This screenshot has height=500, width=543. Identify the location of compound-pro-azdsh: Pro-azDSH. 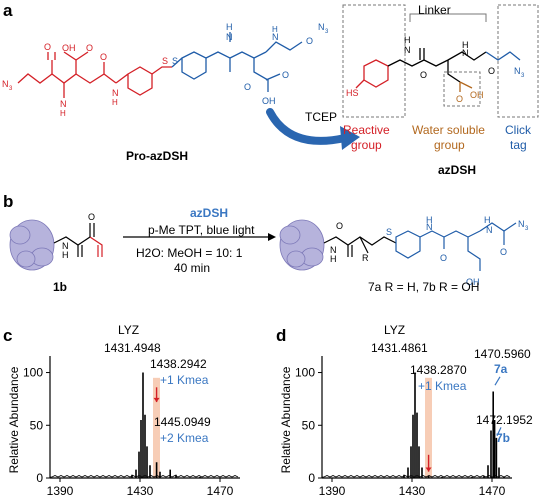
(157, 156).